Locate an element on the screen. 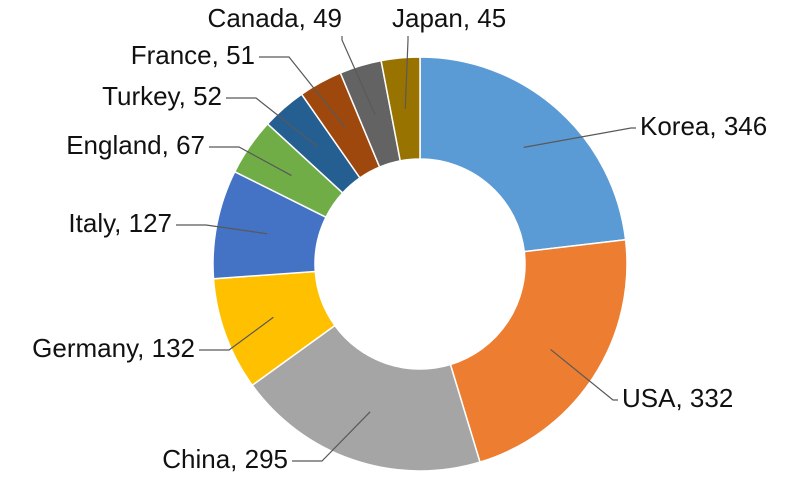 The width and height of the screenshot is (798, 483). data-label: Turkey, 52 is located at coordinates (162, 96).